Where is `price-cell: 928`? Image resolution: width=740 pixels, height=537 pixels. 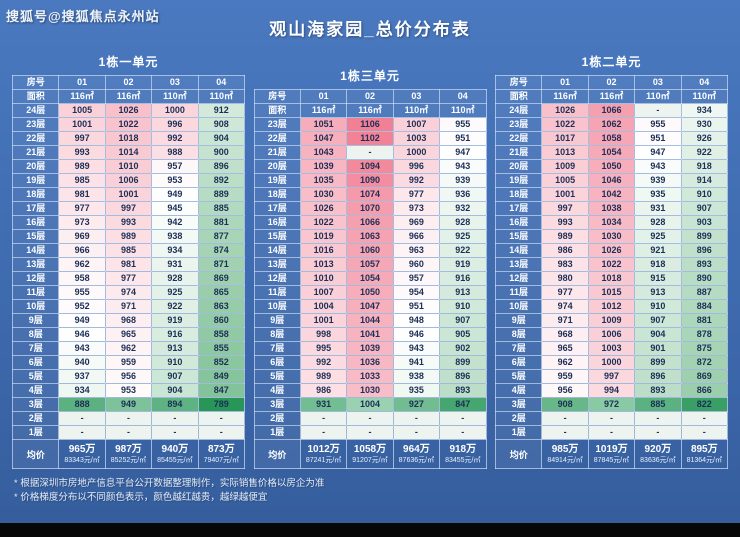
price-cell: 928 is located at coordinates (463, 222).